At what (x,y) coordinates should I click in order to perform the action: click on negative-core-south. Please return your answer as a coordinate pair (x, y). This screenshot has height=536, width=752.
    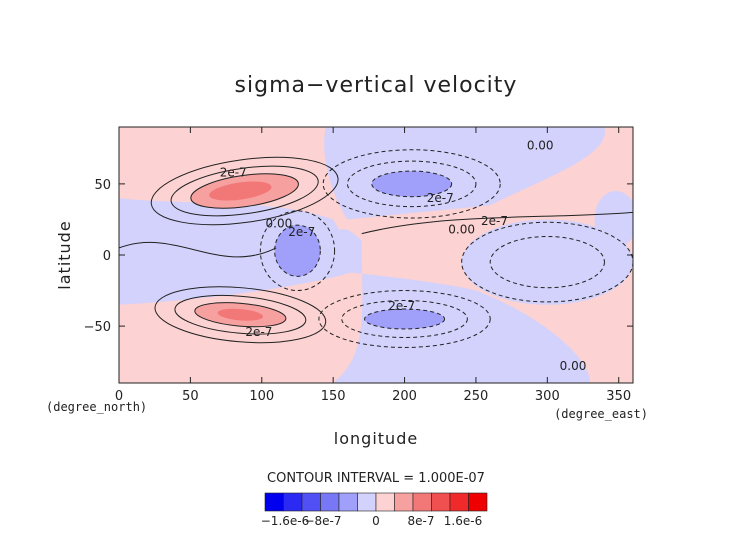
    Looking at the image, I should click on (404, 319).